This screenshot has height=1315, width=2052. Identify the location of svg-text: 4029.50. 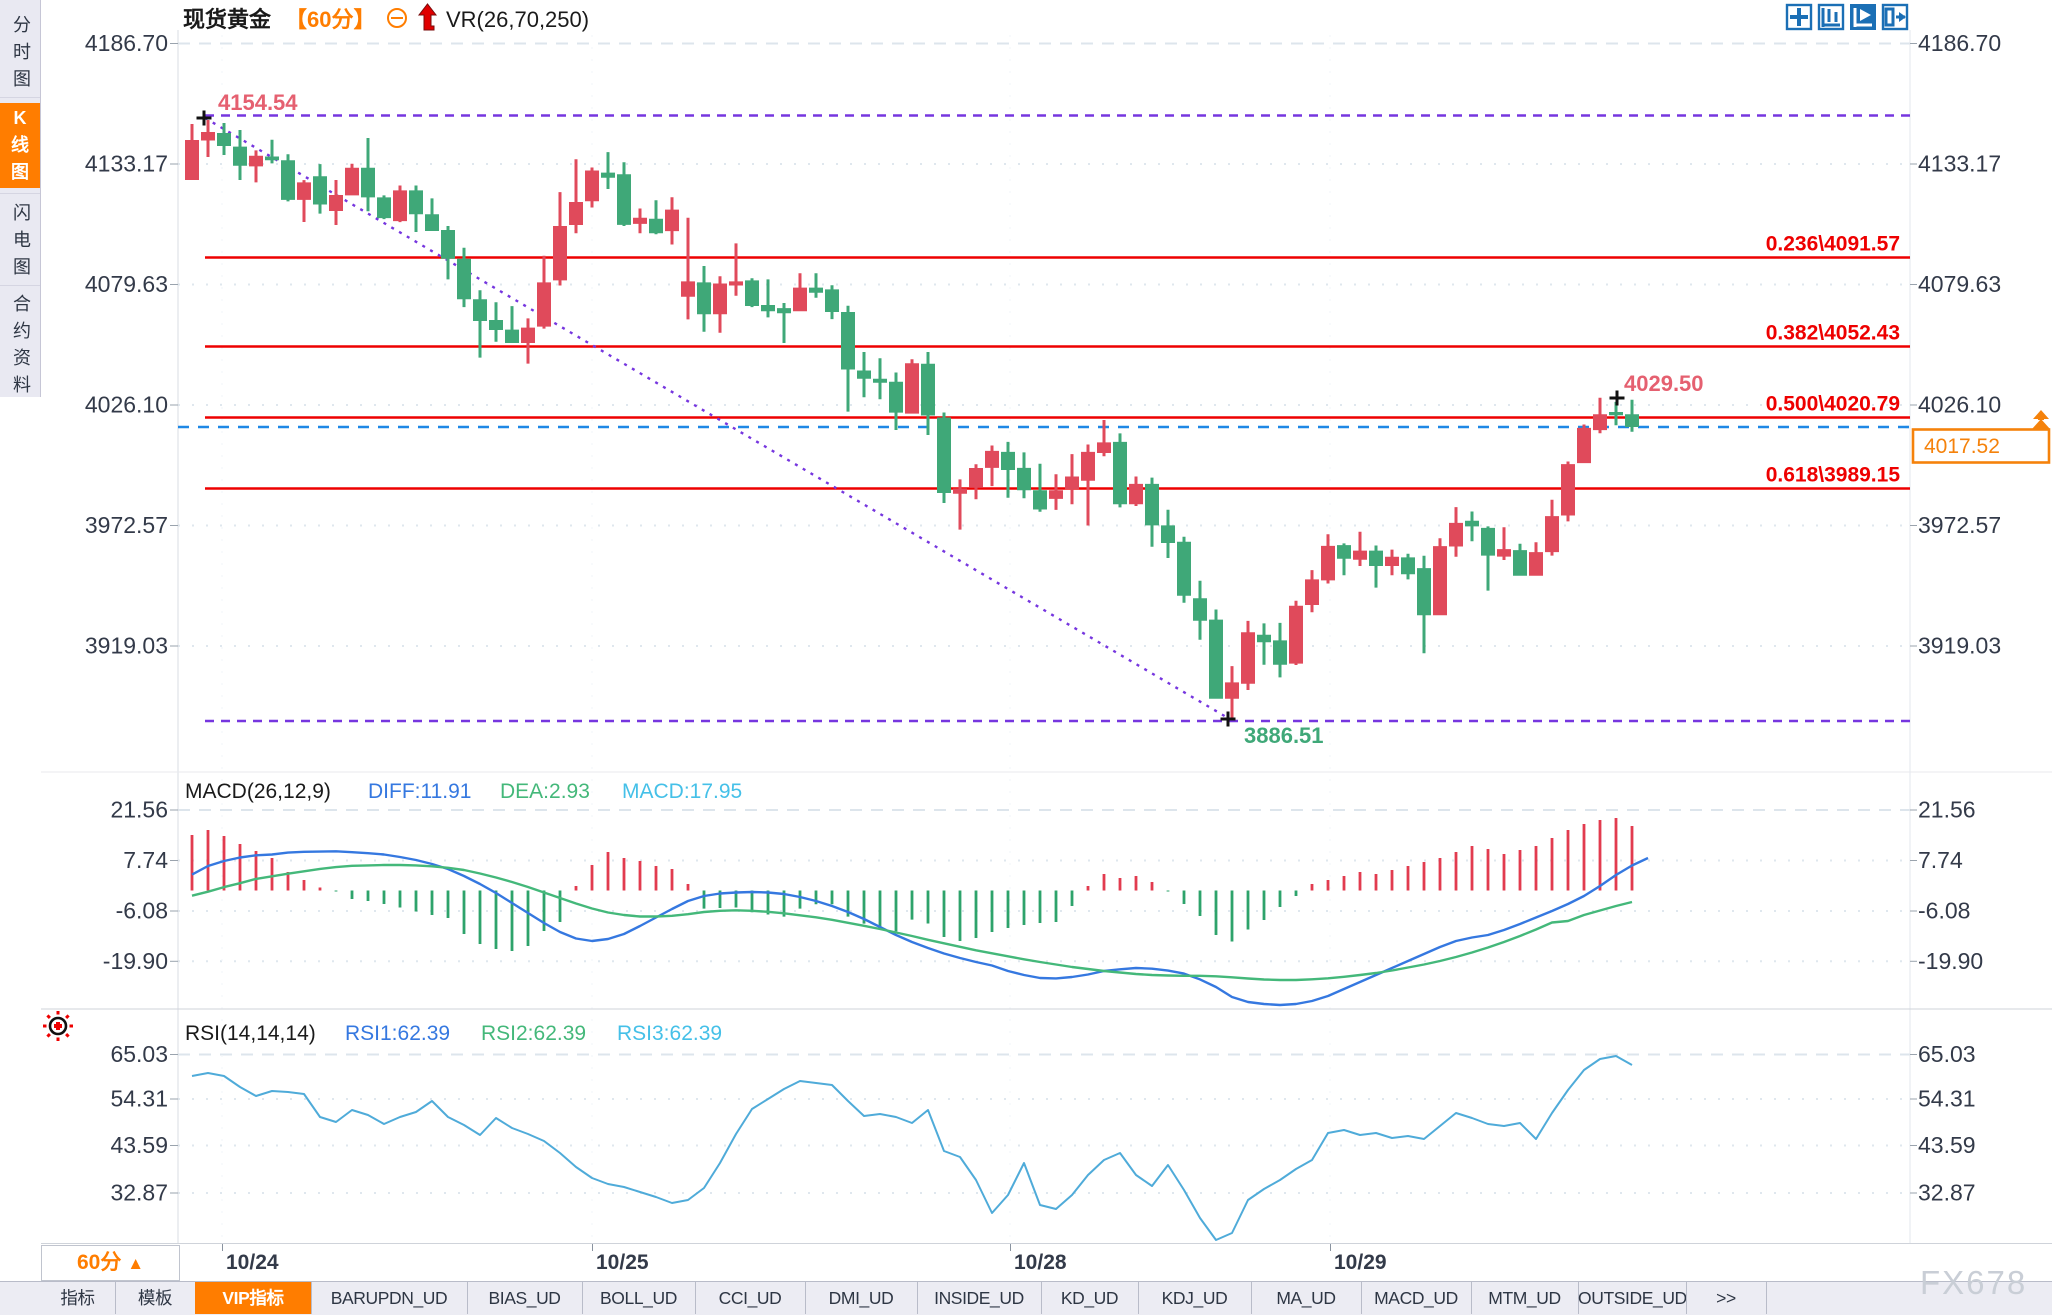
(1664, 383).